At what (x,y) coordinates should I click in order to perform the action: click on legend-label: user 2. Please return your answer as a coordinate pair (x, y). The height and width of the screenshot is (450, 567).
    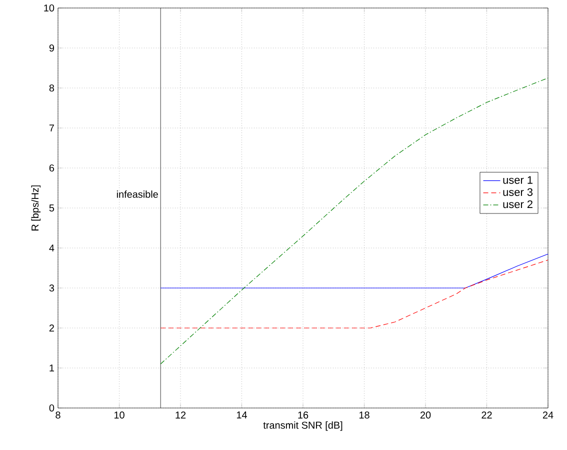
    Looking at the image, I should click on (517, 204).